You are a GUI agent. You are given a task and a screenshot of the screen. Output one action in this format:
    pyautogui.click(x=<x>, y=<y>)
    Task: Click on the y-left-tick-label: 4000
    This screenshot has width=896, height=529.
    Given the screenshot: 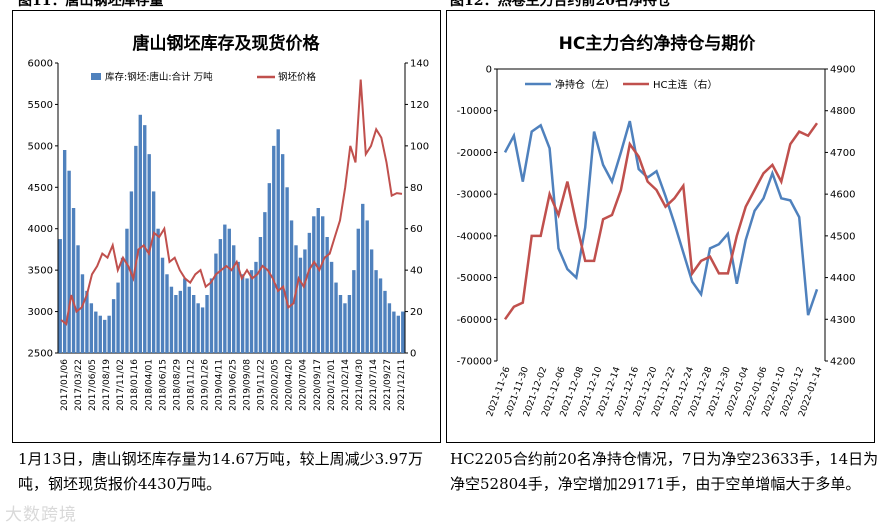 What is the action you would take?
    pyautogui.click(x=40, y=229)
    